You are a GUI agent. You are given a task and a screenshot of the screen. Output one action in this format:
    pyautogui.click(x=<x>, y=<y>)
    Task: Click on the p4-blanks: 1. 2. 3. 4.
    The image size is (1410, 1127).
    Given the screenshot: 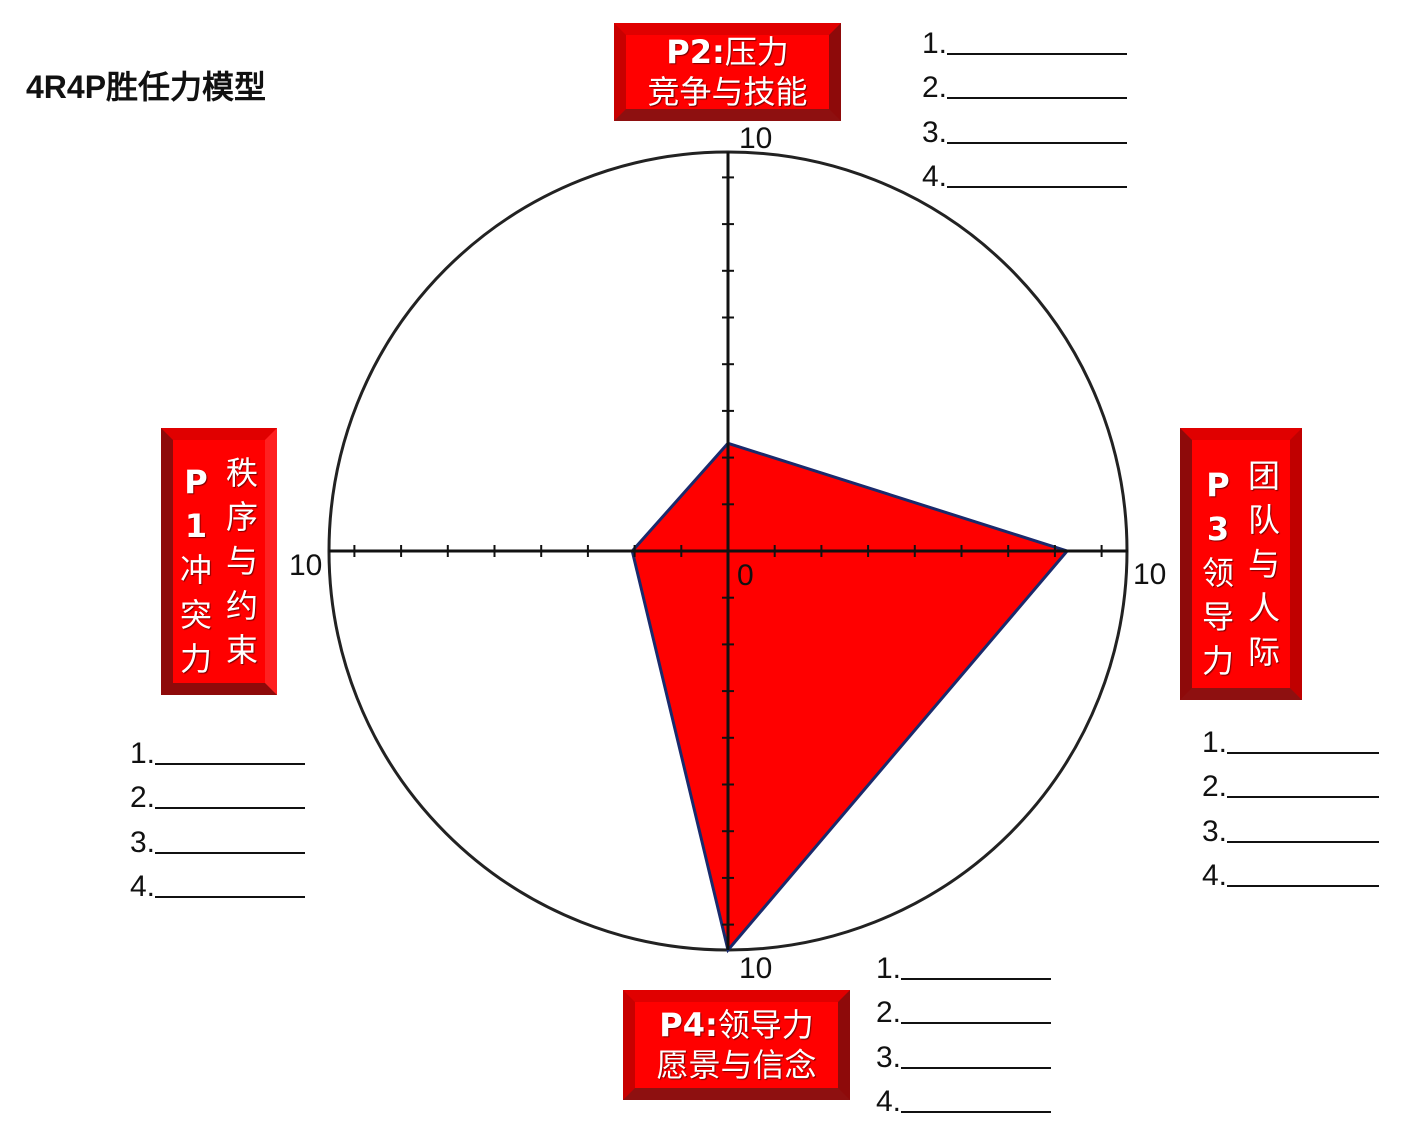 What is the action you would take?
    pyautogui.click(x=964, y=1030)
    